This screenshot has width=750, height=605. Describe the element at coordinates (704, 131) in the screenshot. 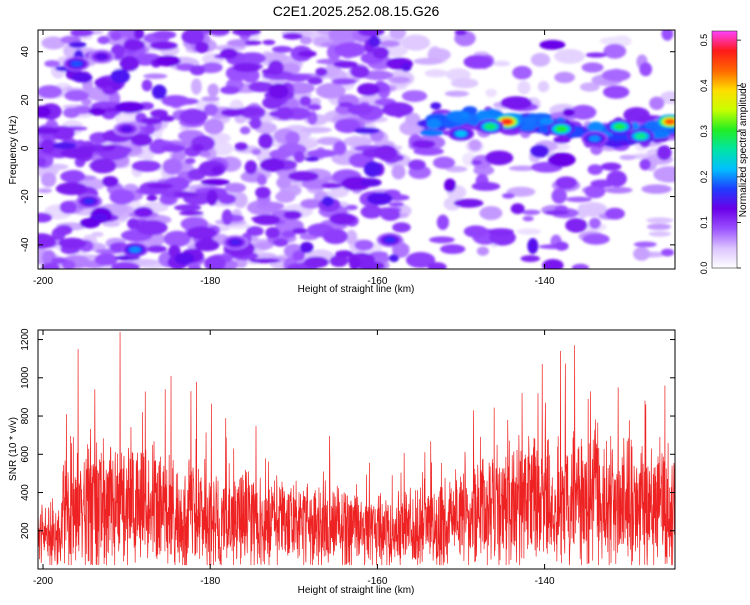

I see `colorbar-tick-label: 0.3` at that location.